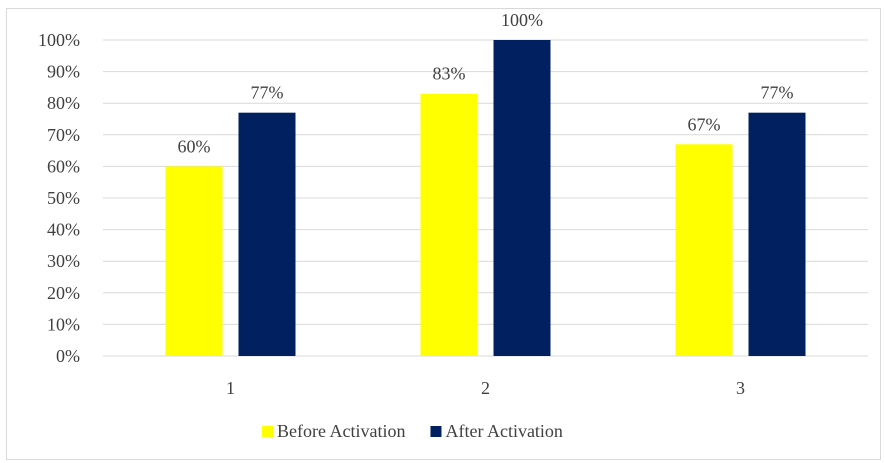  I want to click on data-label: 100%, so click(522, 20).